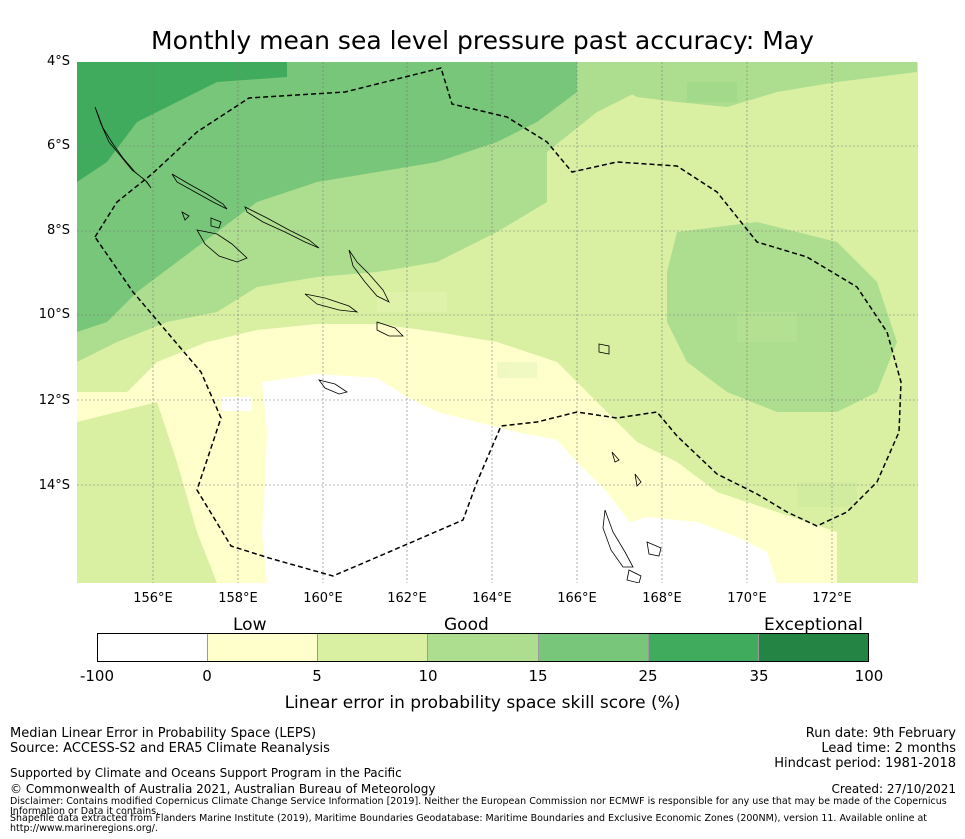 Image resolution: width=965 pixels, height=839 pixels. I want to click on colorbar-tick: 25, so click(648, 676).